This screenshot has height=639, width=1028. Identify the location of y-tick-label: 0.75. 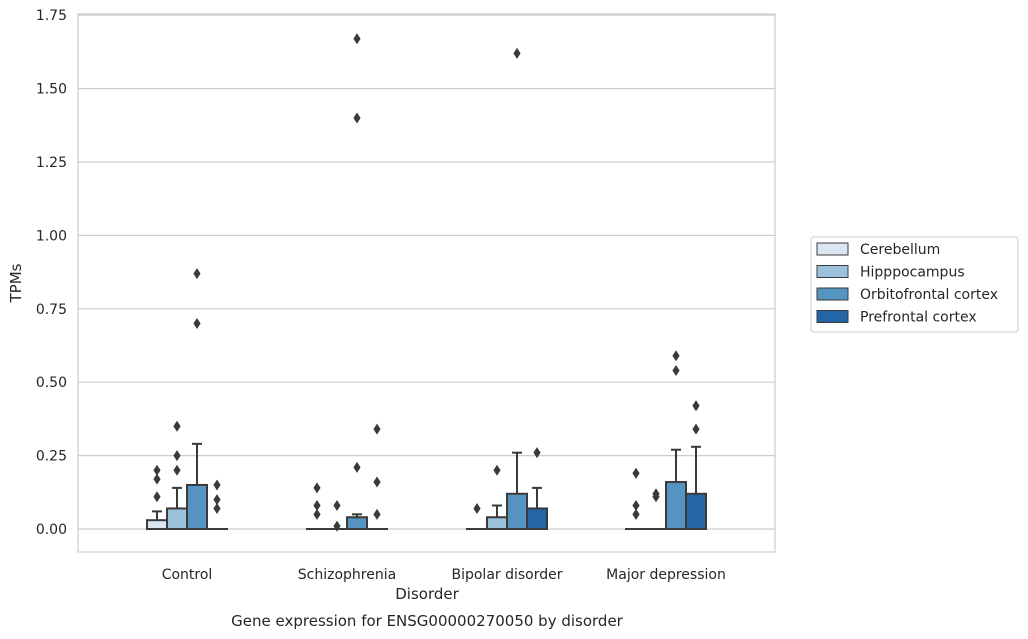
(51, 310).